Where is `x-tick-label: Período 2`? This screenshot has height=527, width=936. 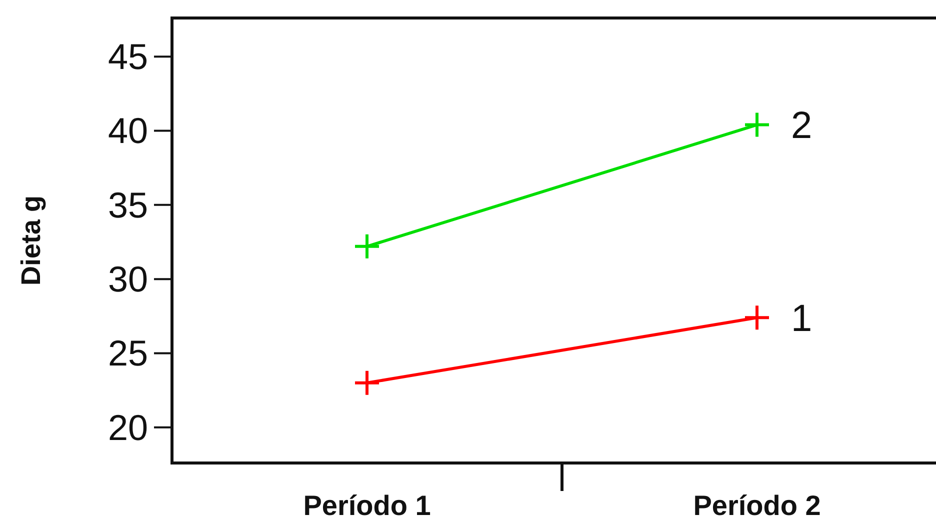
x-tick-label: Período 2 is located at coordinates (757, 505).